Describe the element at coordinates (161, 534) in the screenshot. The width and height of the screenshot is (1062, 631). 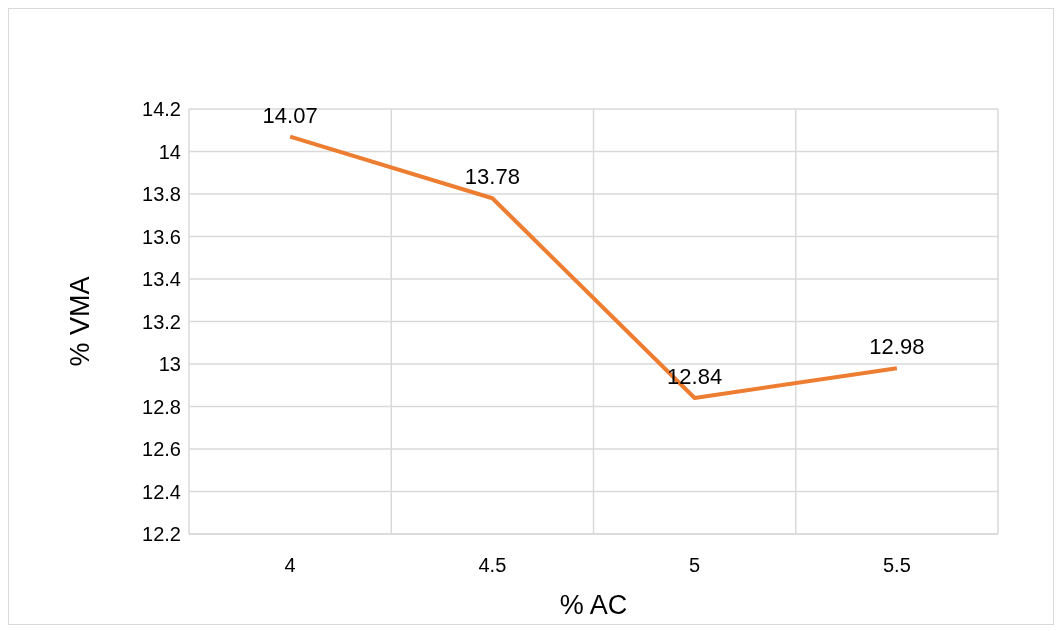
I see `y-tick-label: 12.2` at that location.